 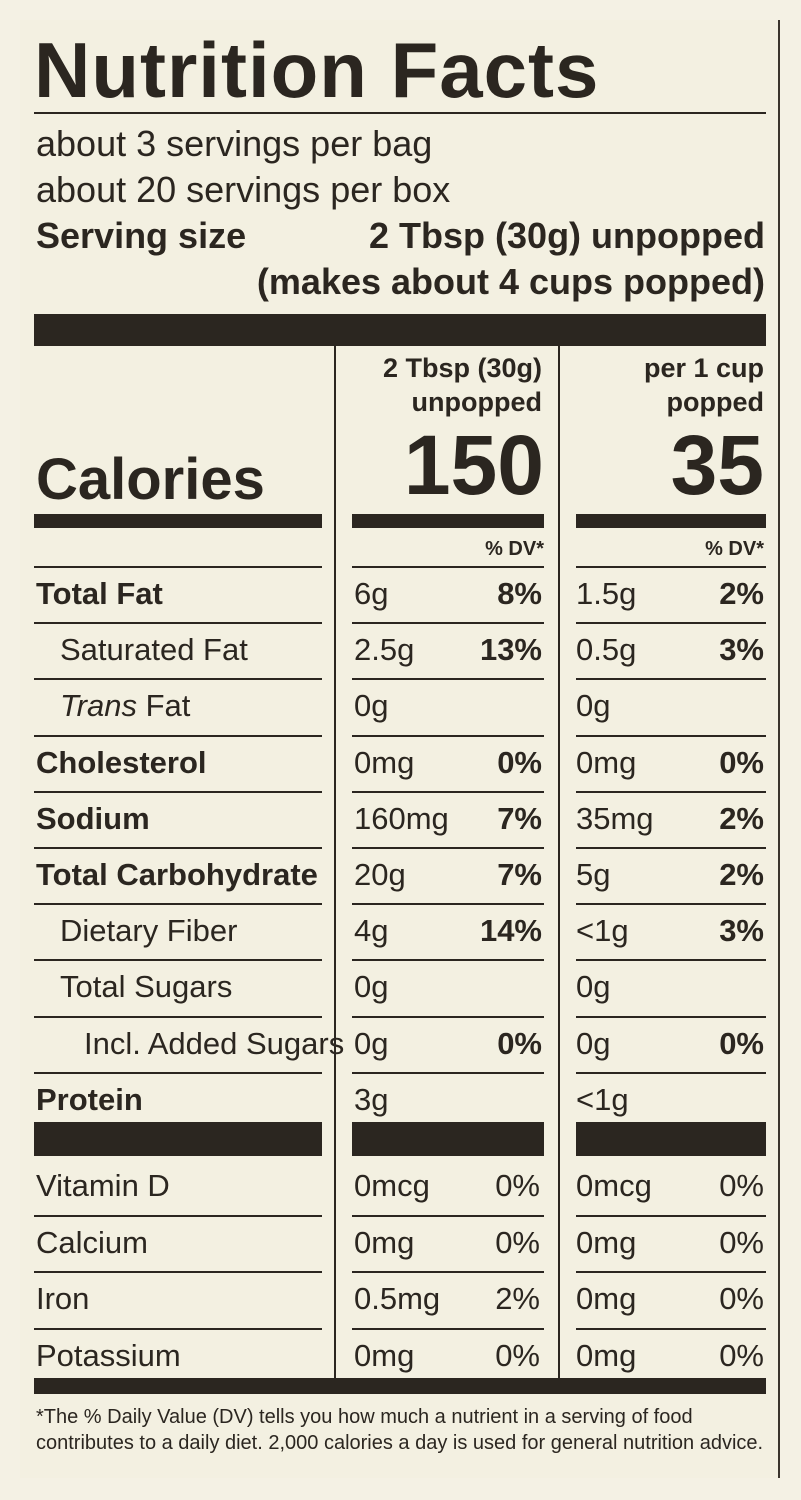 I want to click on serving-thick-bar, so click(x=400, y=330).